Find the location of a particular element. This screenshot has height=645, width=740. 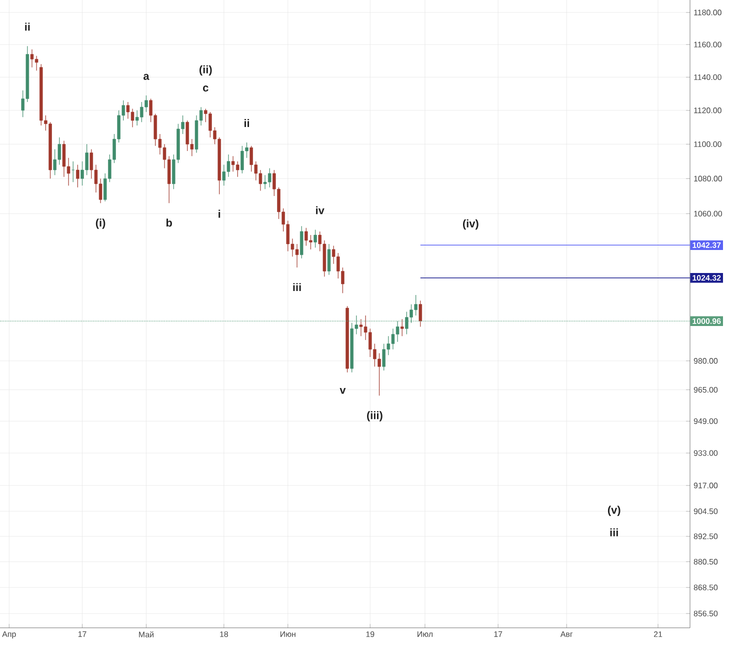

annotation: v is located at coordinates (343, 391).